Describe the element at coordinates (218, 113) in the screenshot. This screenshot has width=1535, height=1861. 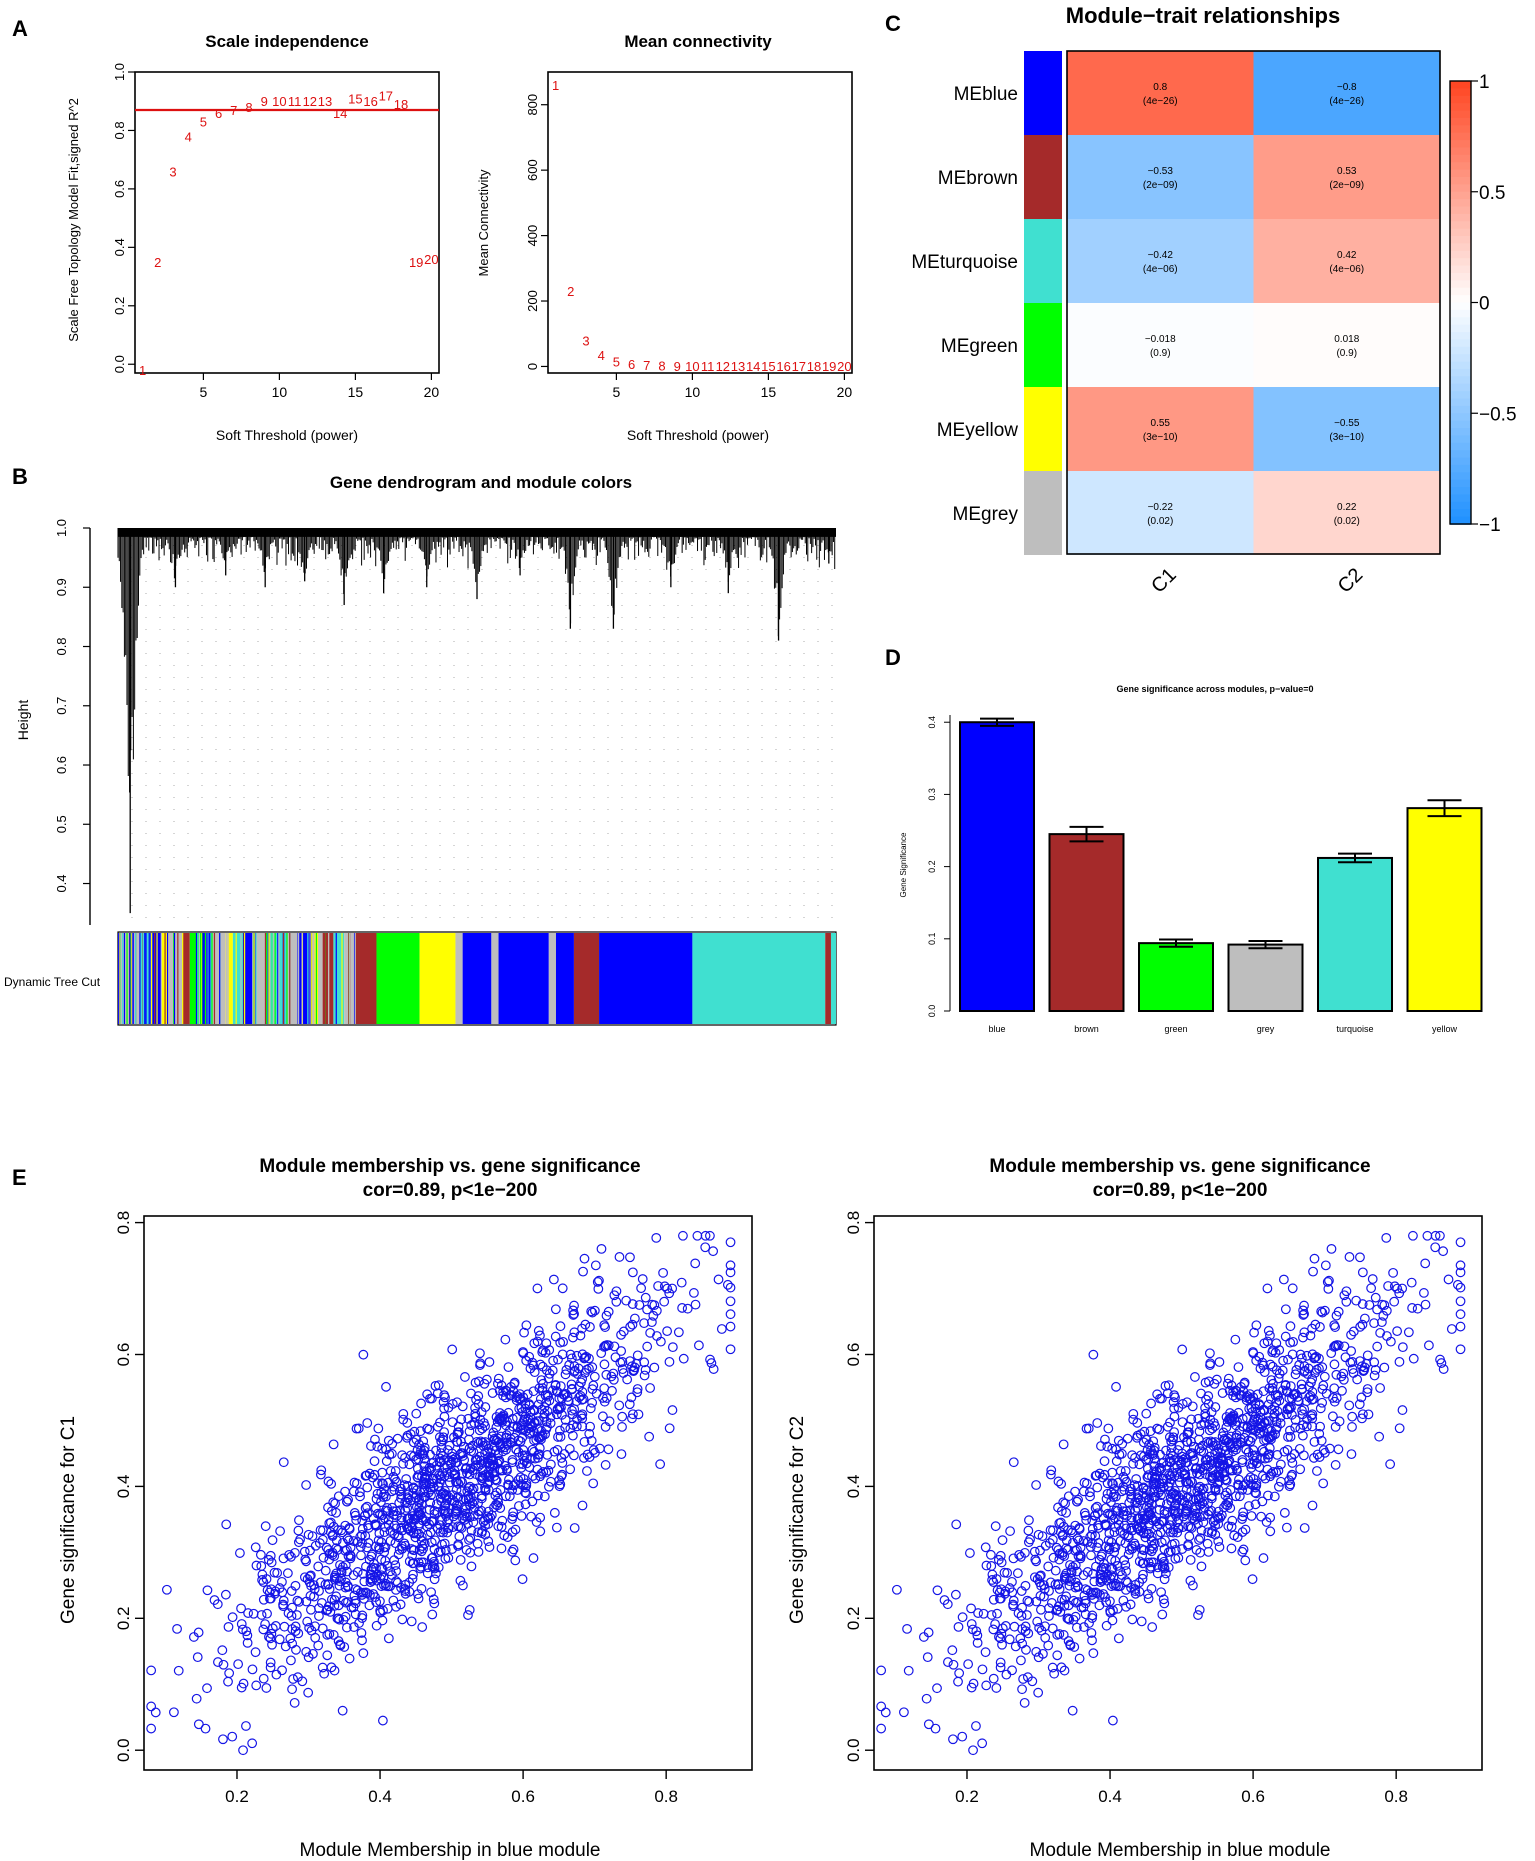
I see `scale-independence-point-label: 6` at that location.